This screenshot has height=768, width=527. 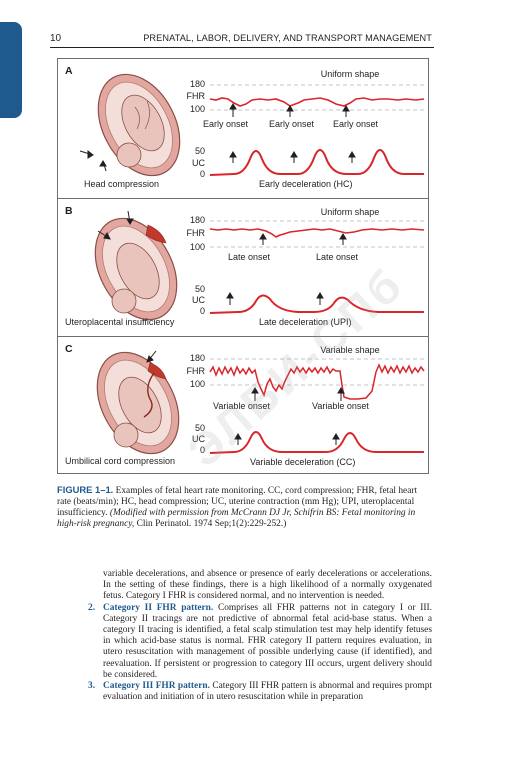 What do you see at coordinates (210, 524) in the screenshot?
I see `caption-credit: Clin Perinatol. 1974 Sep;1(2):229-252.)` at bounding box center [210, 524].